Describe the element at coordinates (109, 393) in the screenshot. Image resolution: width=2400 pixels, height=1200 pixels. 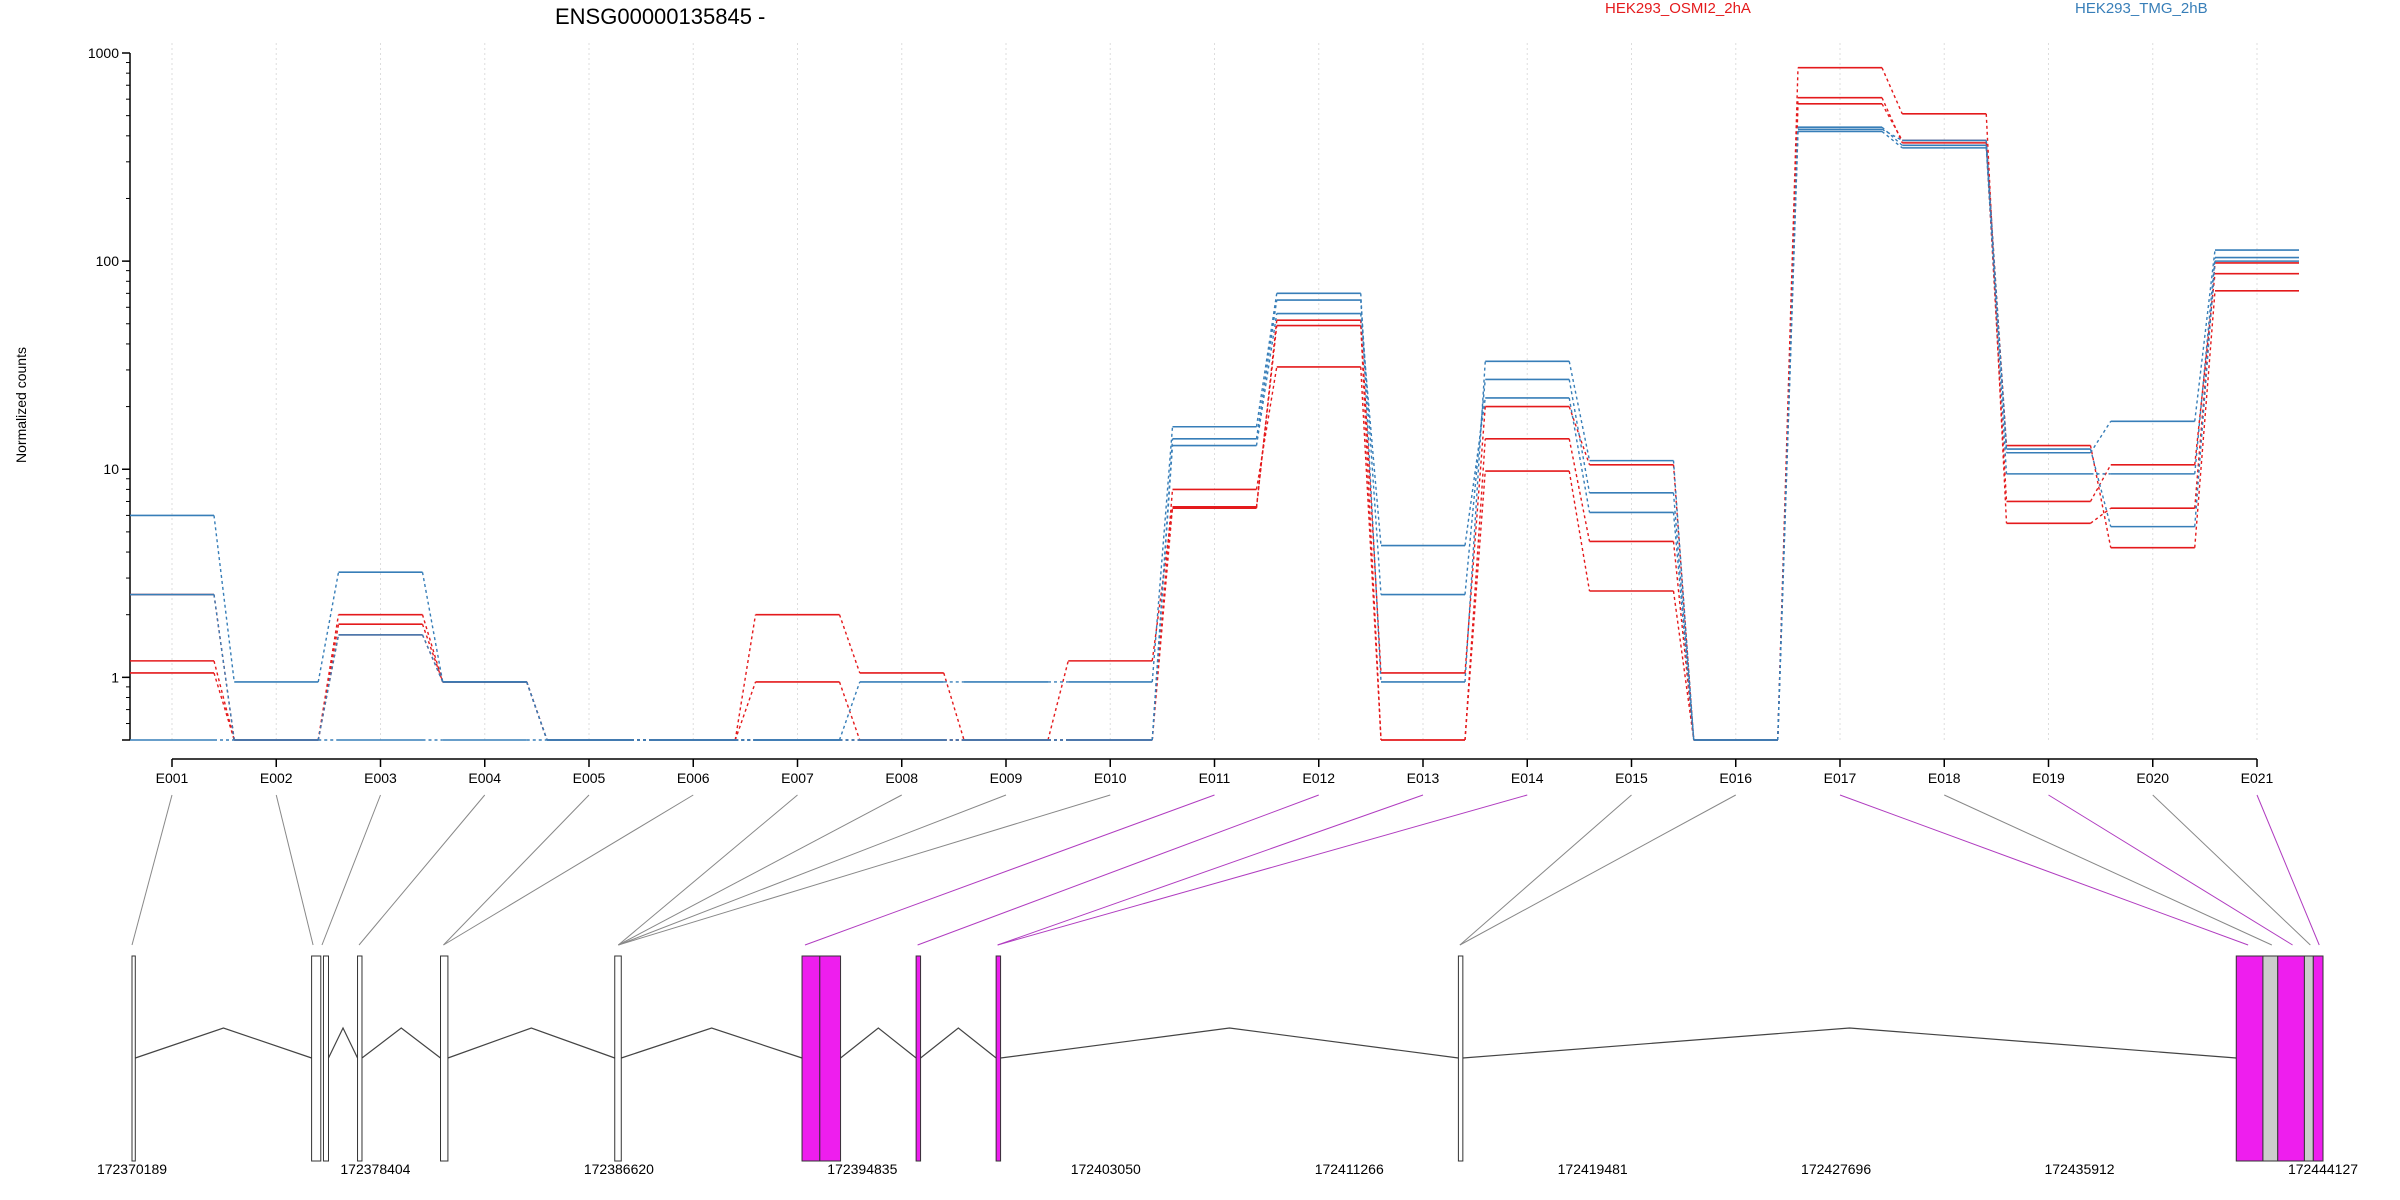
I see `y-axis: 1 10 100 1000` at that location.